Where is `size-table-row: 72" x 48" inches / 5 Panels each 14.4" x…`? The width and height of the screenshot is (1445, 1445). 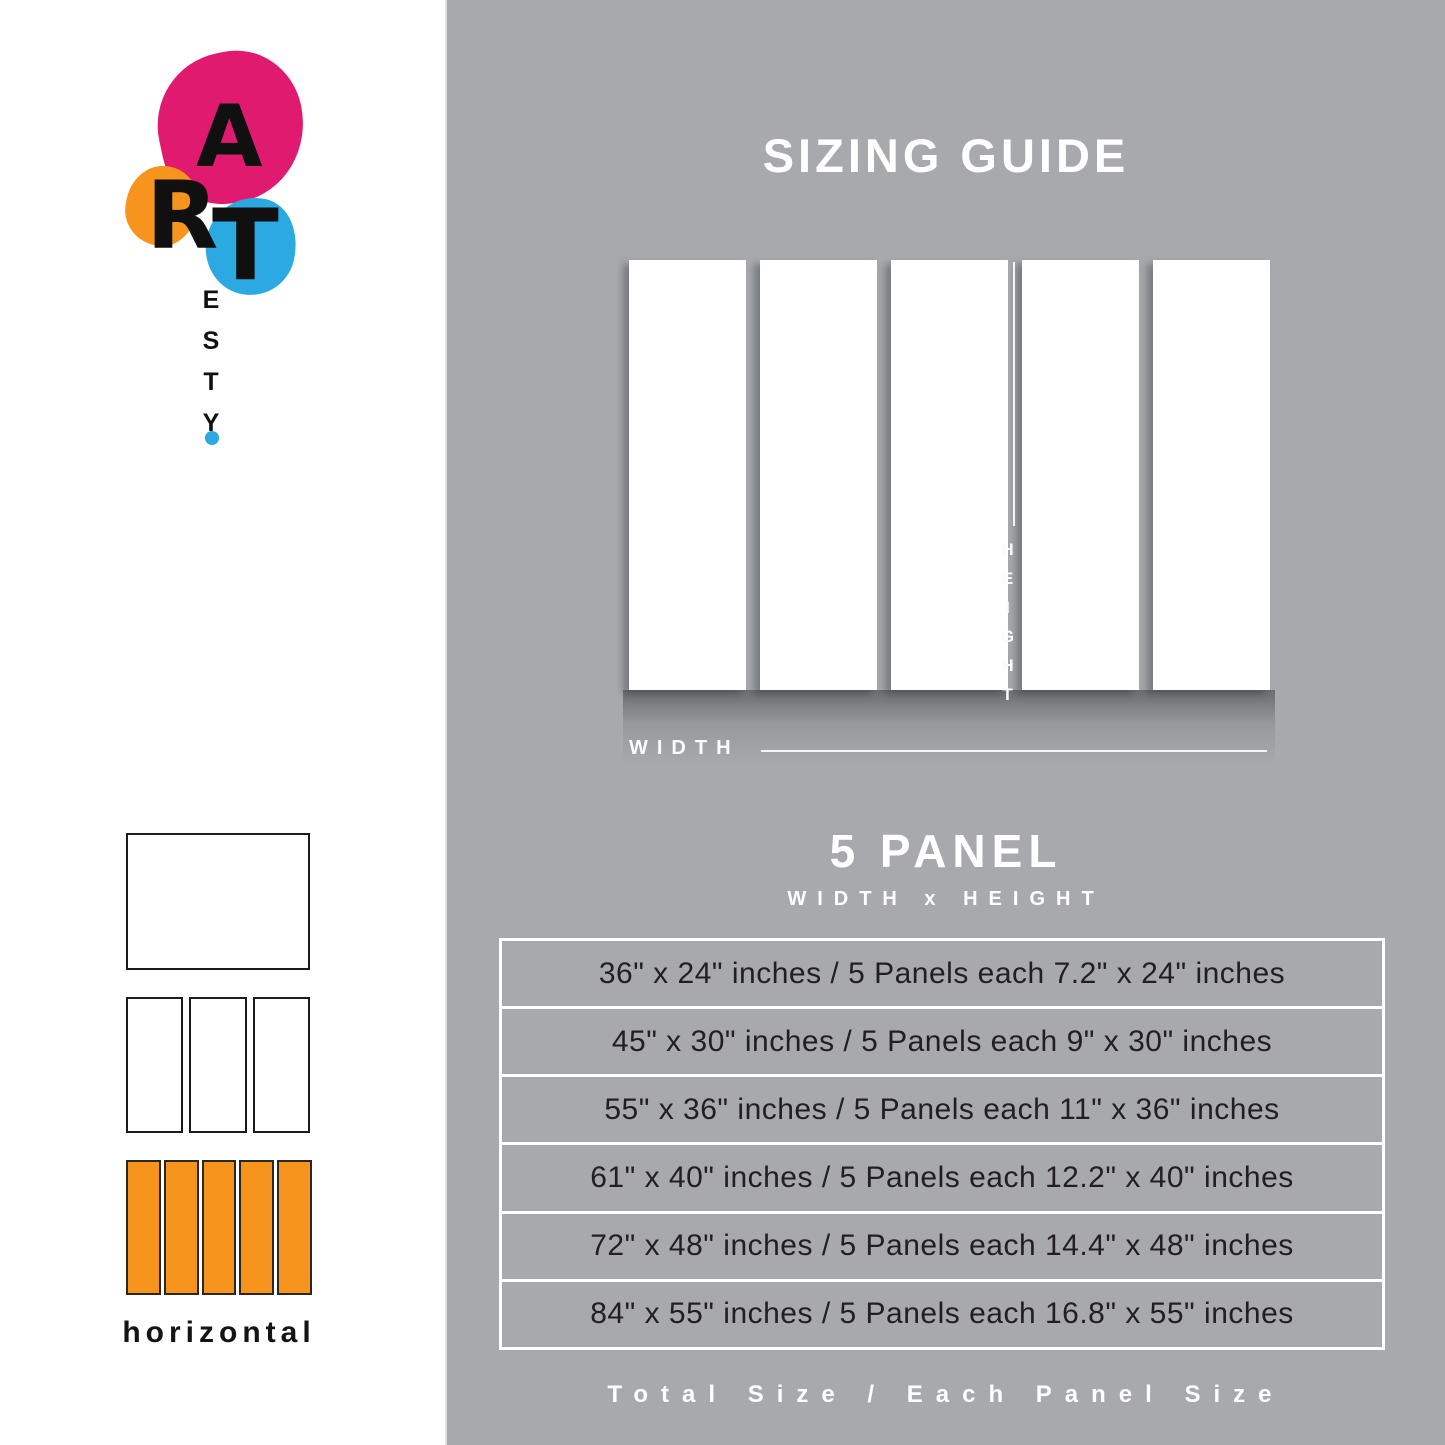
size-table-row: 72" x 48" inches / 5 Panels each 14.4" x… is located at coordinates (942, 1246).